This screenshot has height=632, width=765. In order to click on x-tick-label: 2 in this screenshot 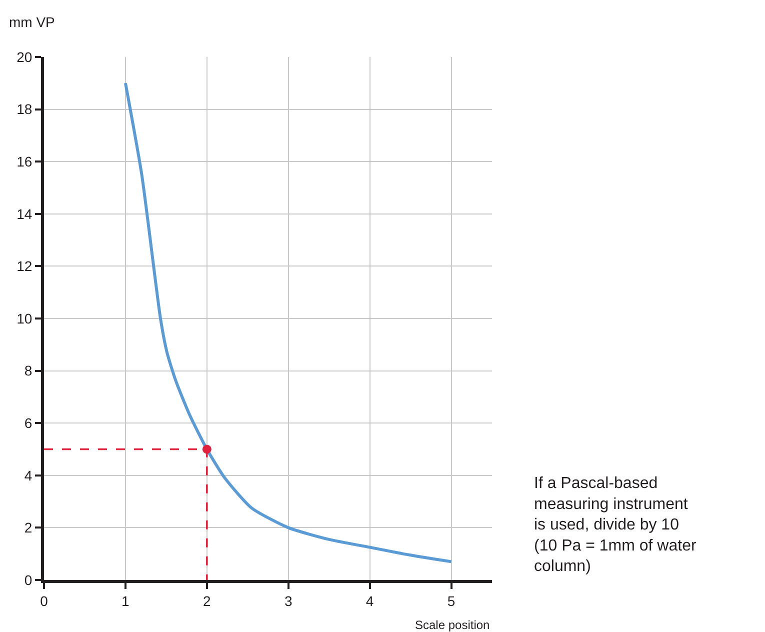, I will do `click(207, 600)`.